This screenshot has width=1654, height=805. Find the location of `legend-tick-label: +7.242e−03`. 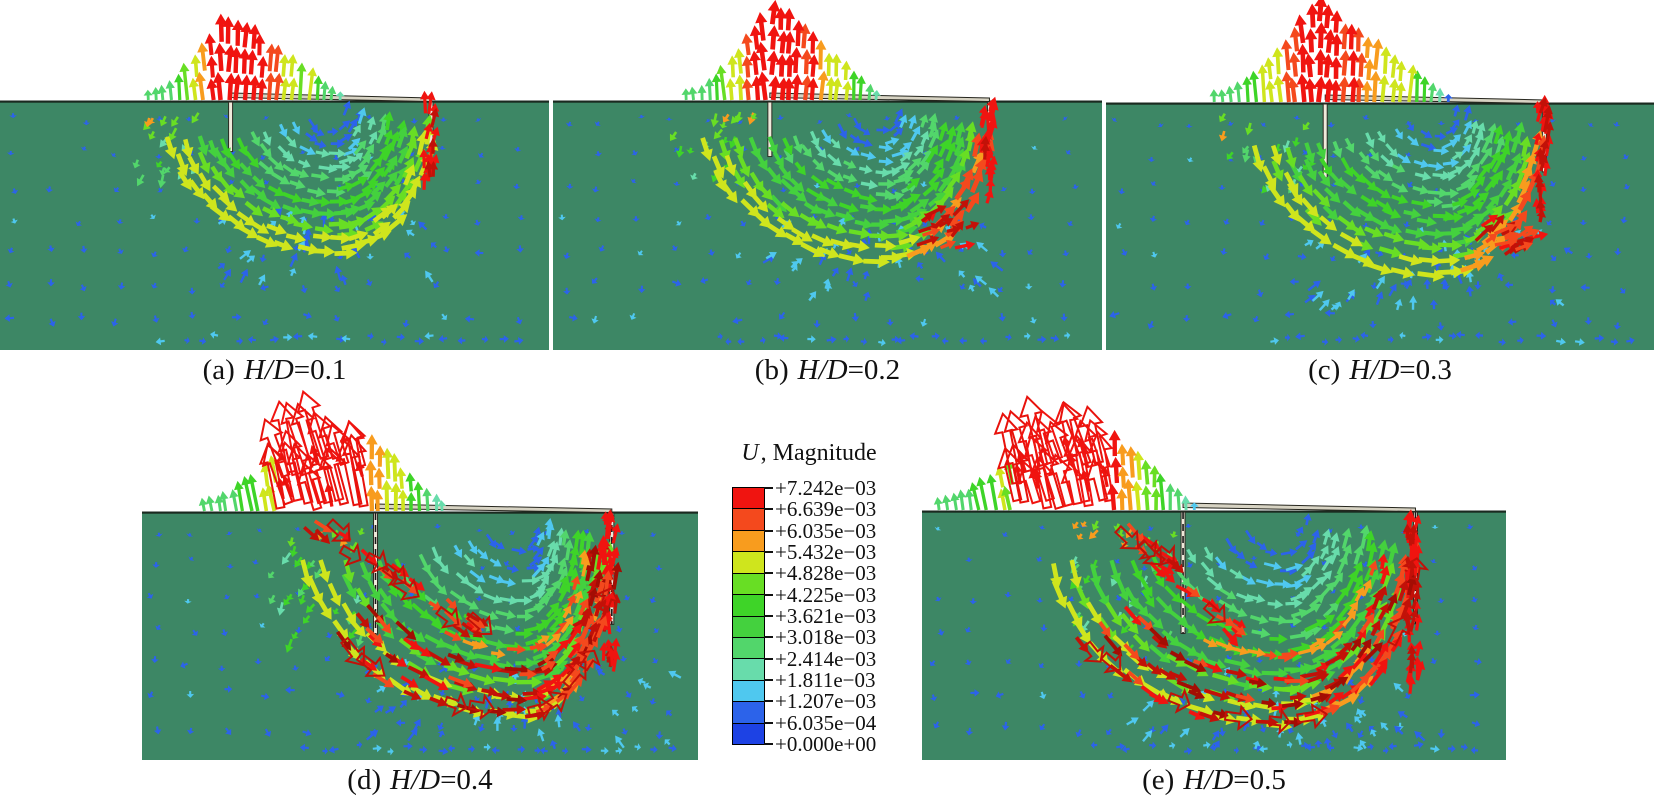

legend-tick-label: +7.242e−03 is located at coordinates (826, 488).